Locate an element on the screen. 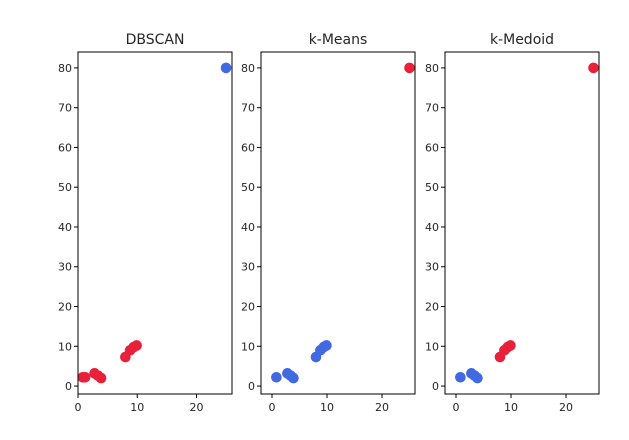 The image size is (629, 440). subplot-title: k-Medoid is located at coordinates (522, 40).